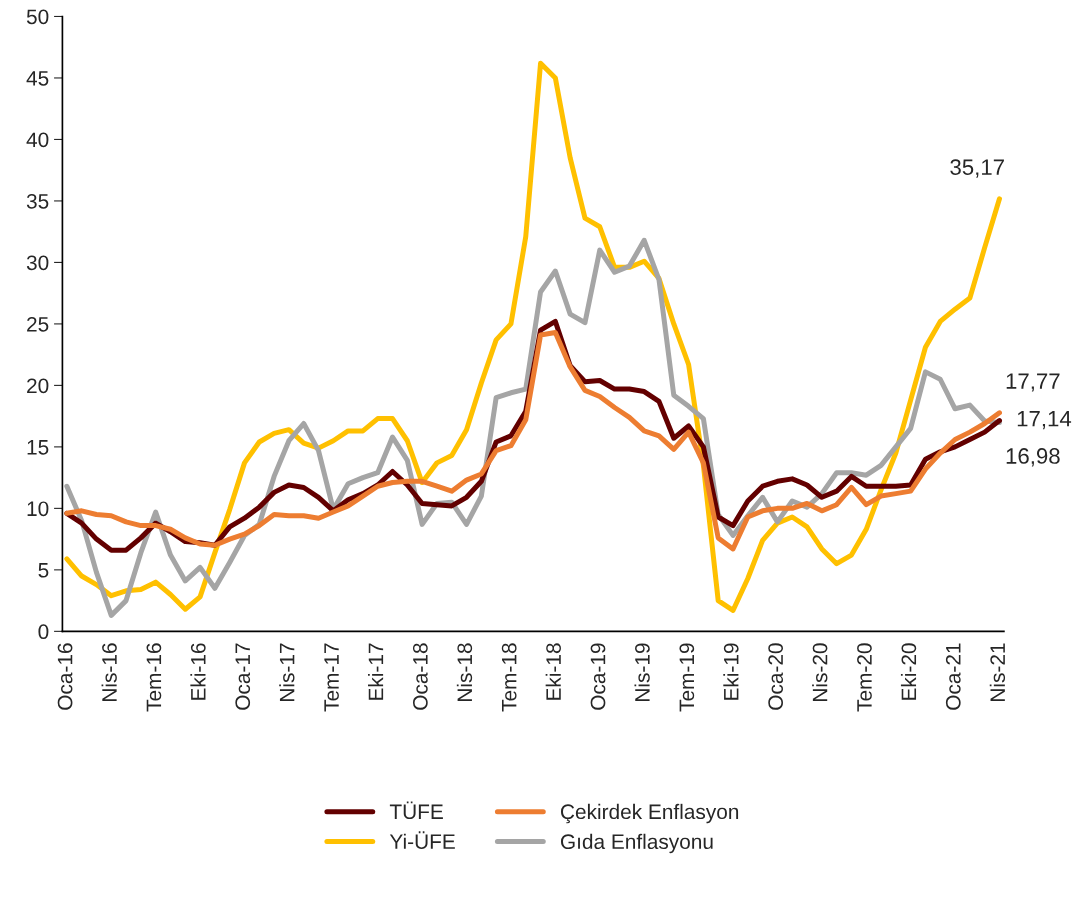  What do you see at coordinates (38, 324) in the screenshot?
I see `y-tick-label: 25` at bounding box center [38, 324].